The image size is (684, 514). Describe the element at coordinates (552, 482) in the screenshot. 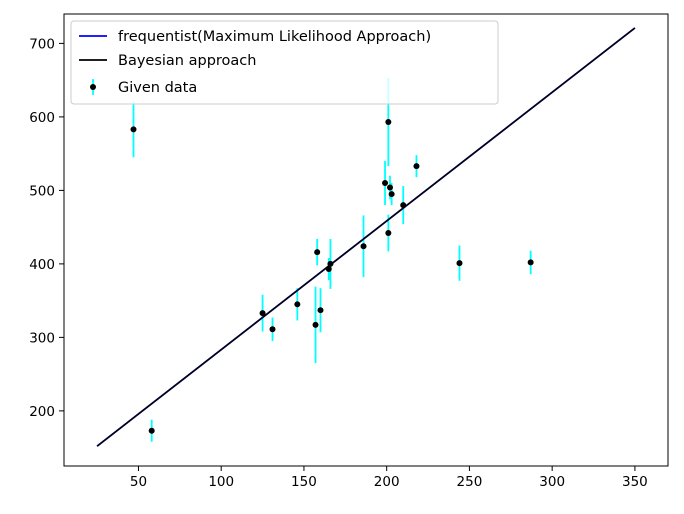

I see `x-tick-label-300: 300` at that location.